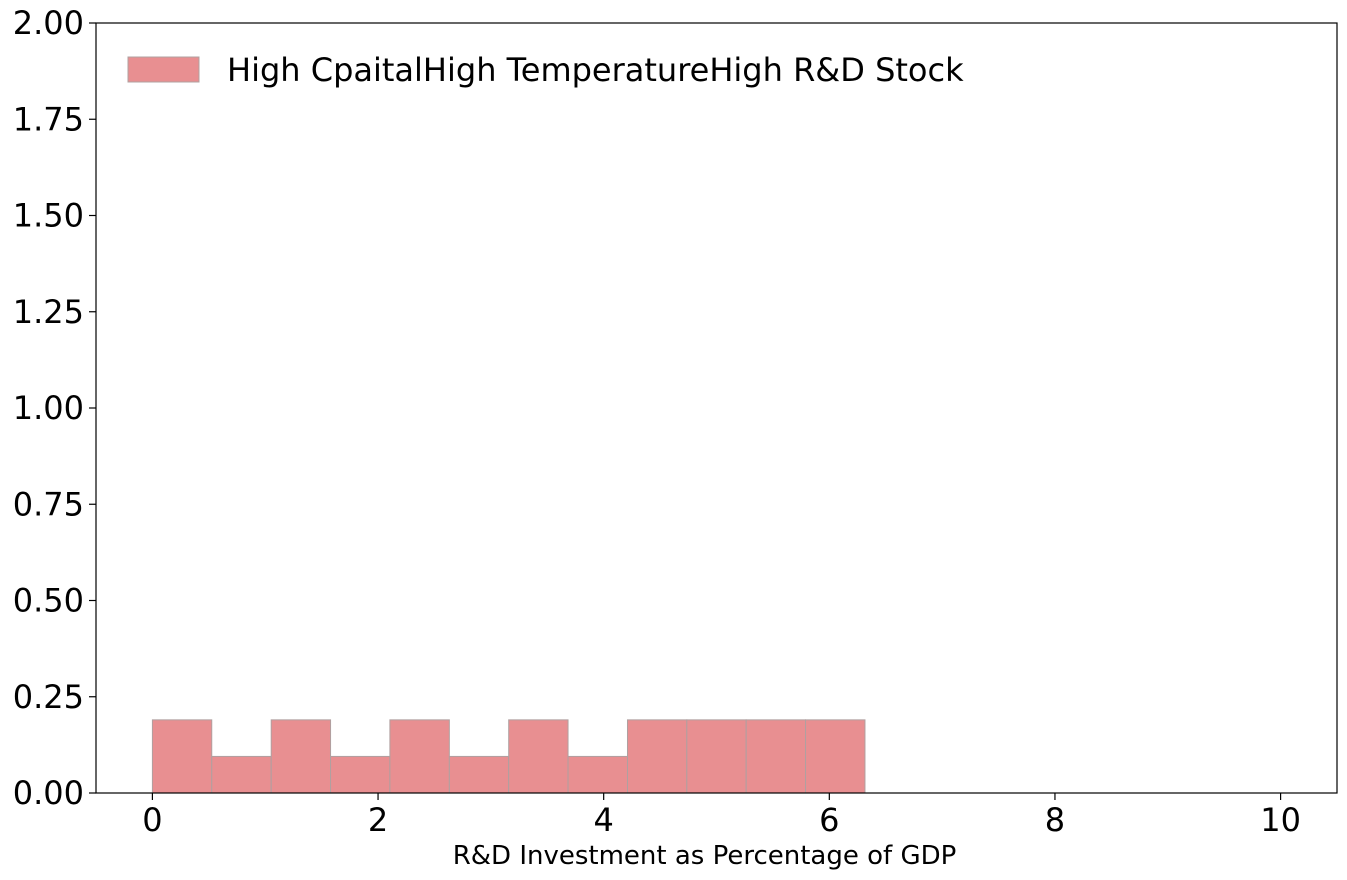  Describe the element at coordinates (48, 408) in the screenshot. I see `y-tick-label-4: 1.00` at that location.